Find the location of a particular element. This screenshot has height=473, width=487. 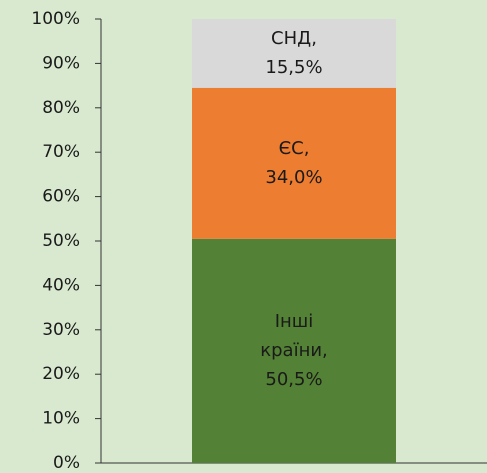

series-name: СНД, is located at coordinates (294, 38).